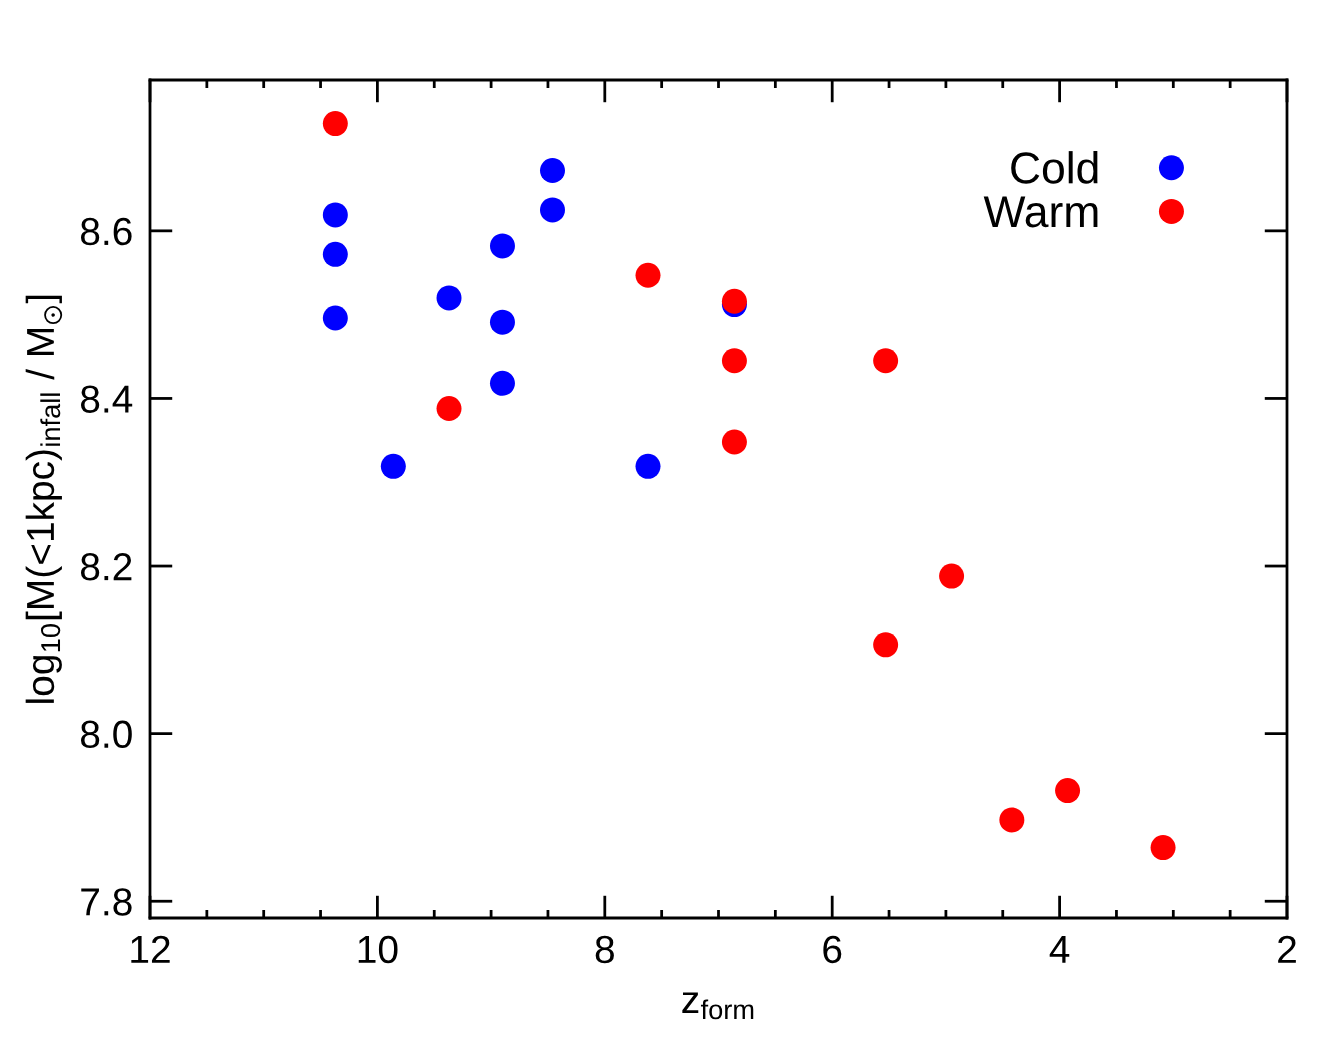  What do you see at coordinates (604, 949) in the screenshot?
I see `x-tick-label: 8` at bounding box center [604, 949].